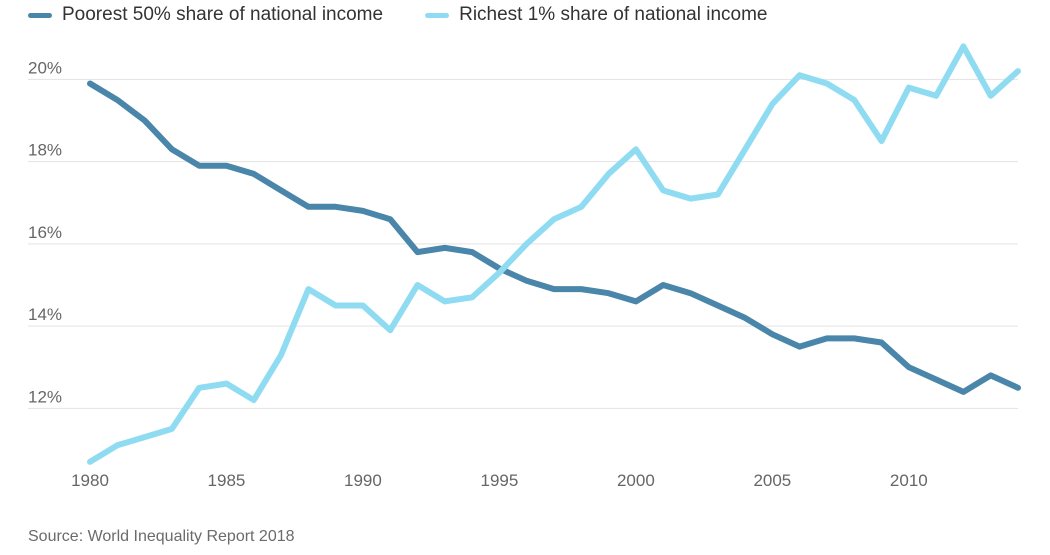 The height and width of the screenshot is (555, 1050). Describe the element at coordinates (45, 396) in the screenshot. I see `y-tick-label: 12%` at that location.